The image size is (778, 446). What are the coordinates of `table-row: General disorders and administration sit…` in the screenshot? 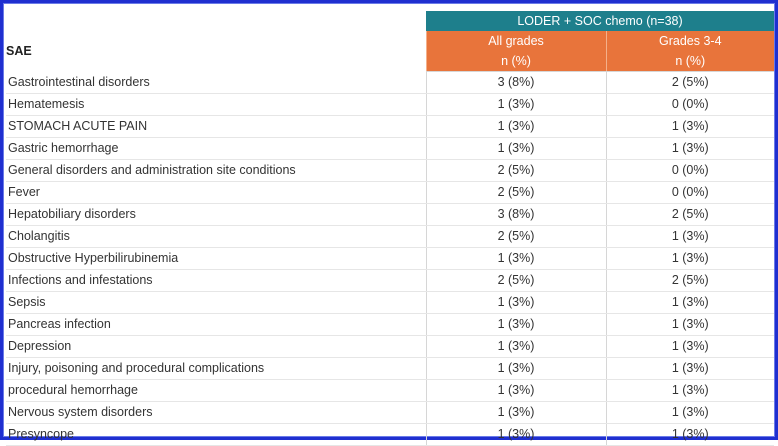 It's located at (390, 170).